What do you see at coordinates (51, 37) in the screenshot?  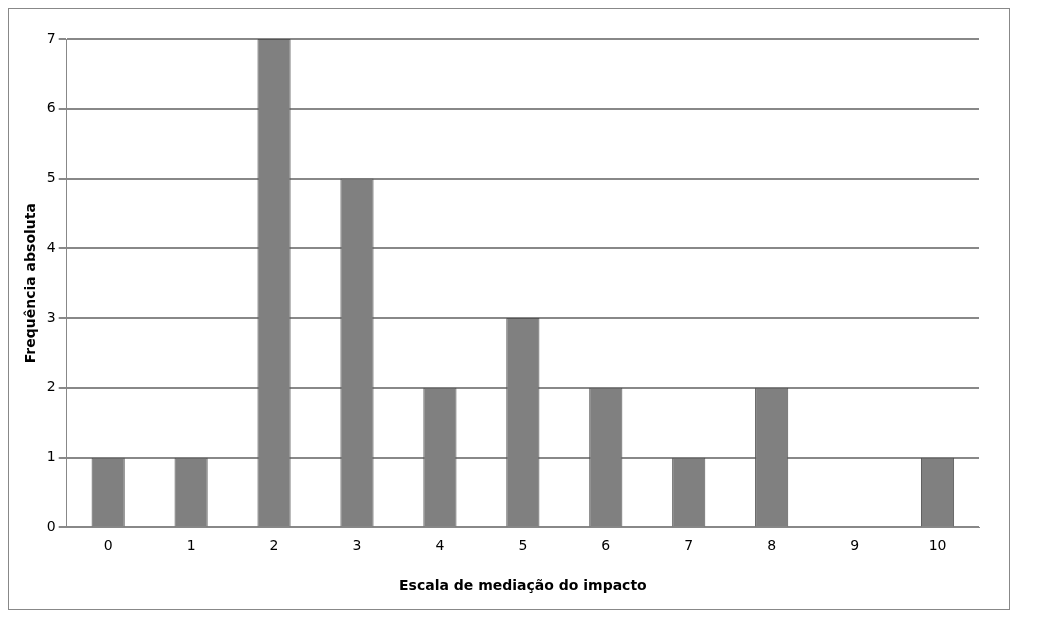 I see `y-tick-label: 7` at bounding box center [51, 37].